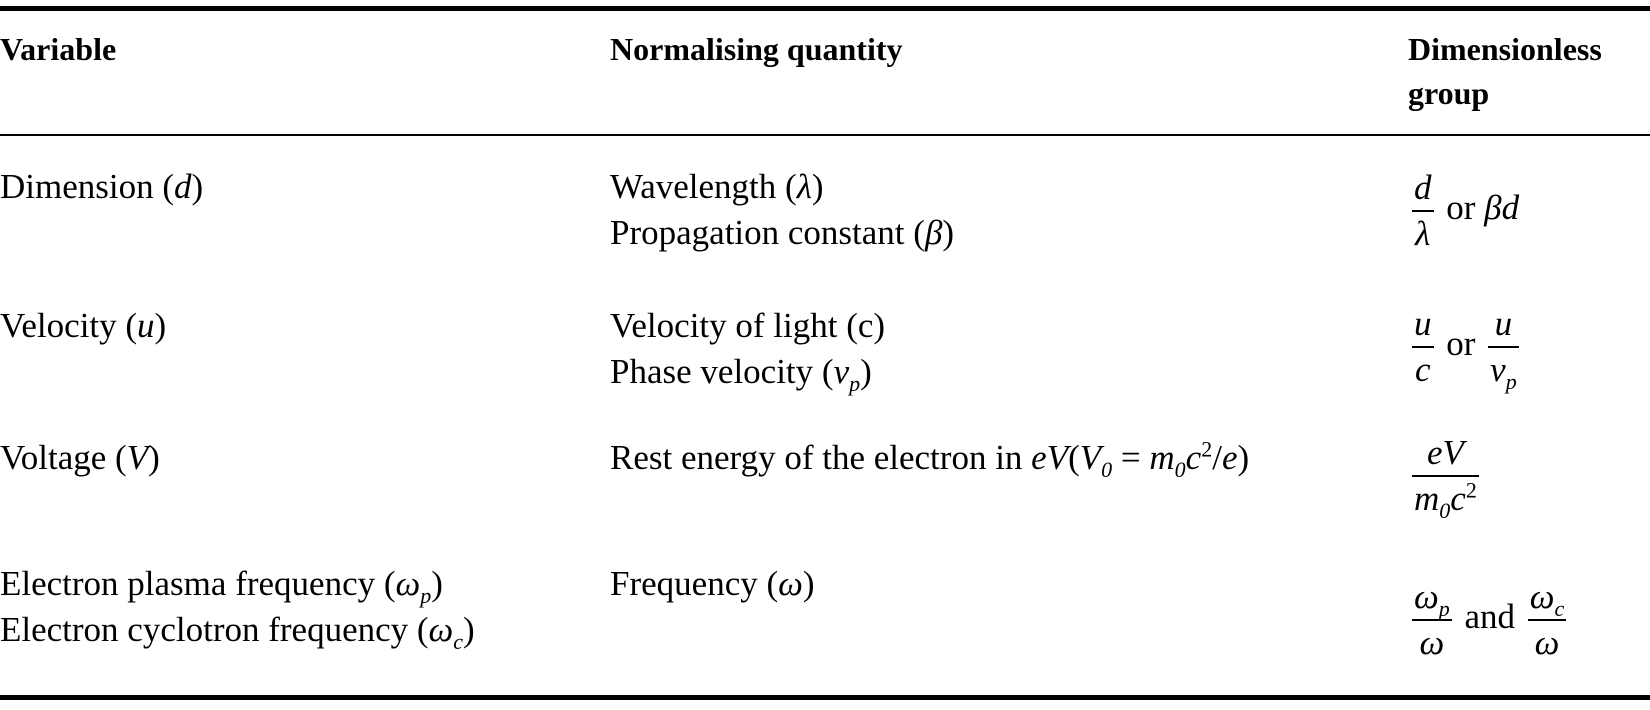  What do you see at coordinates (722, 371) in the screenshot?
I see `text: Phase velocity (` at bounding box center [722, 371].